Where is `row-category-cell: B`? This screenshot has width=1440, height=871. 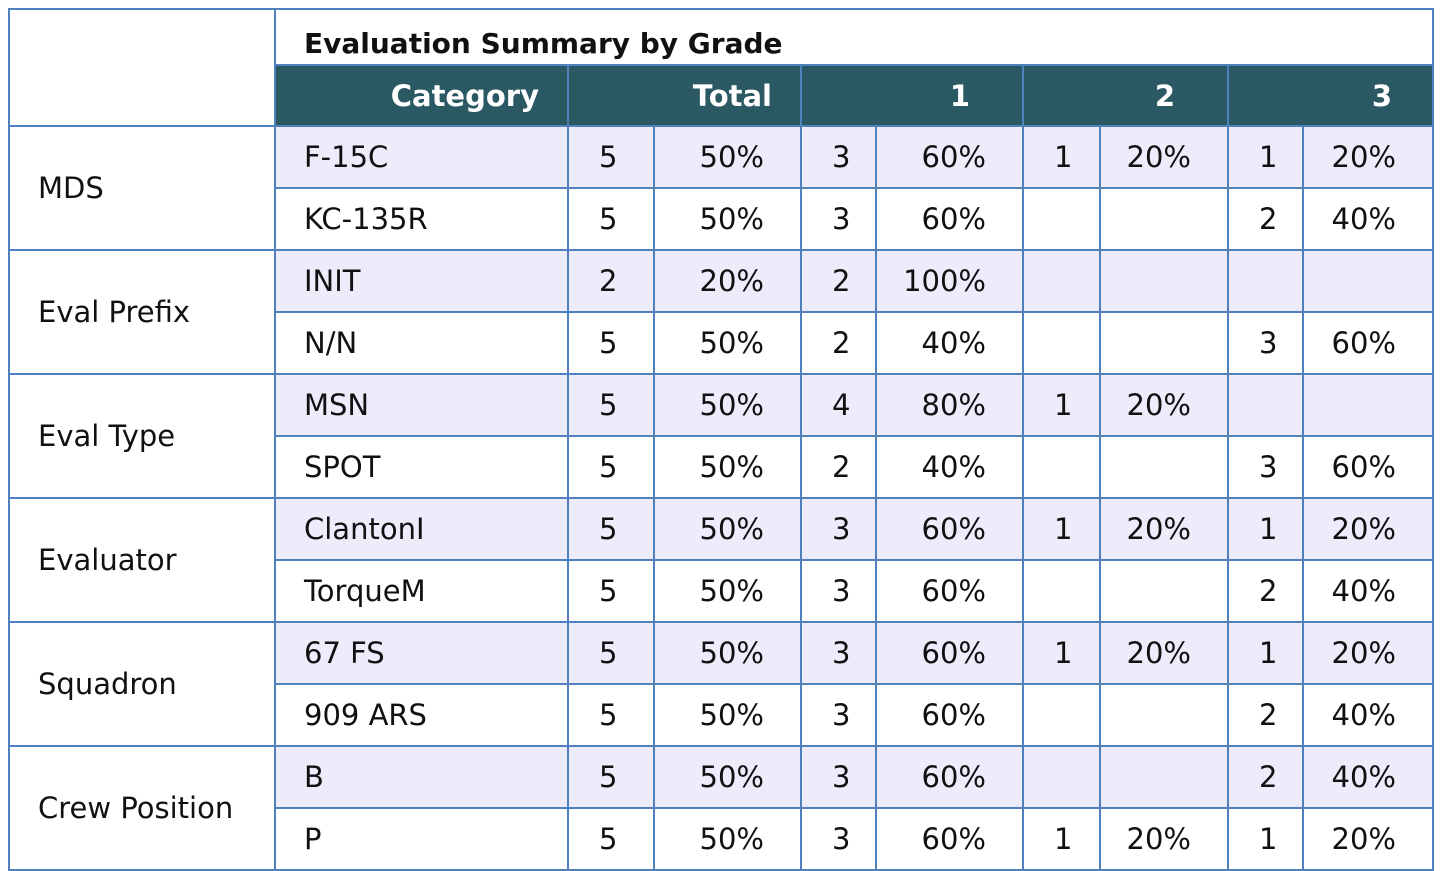 row-category-cell: B is located at coordinates (421, 777).